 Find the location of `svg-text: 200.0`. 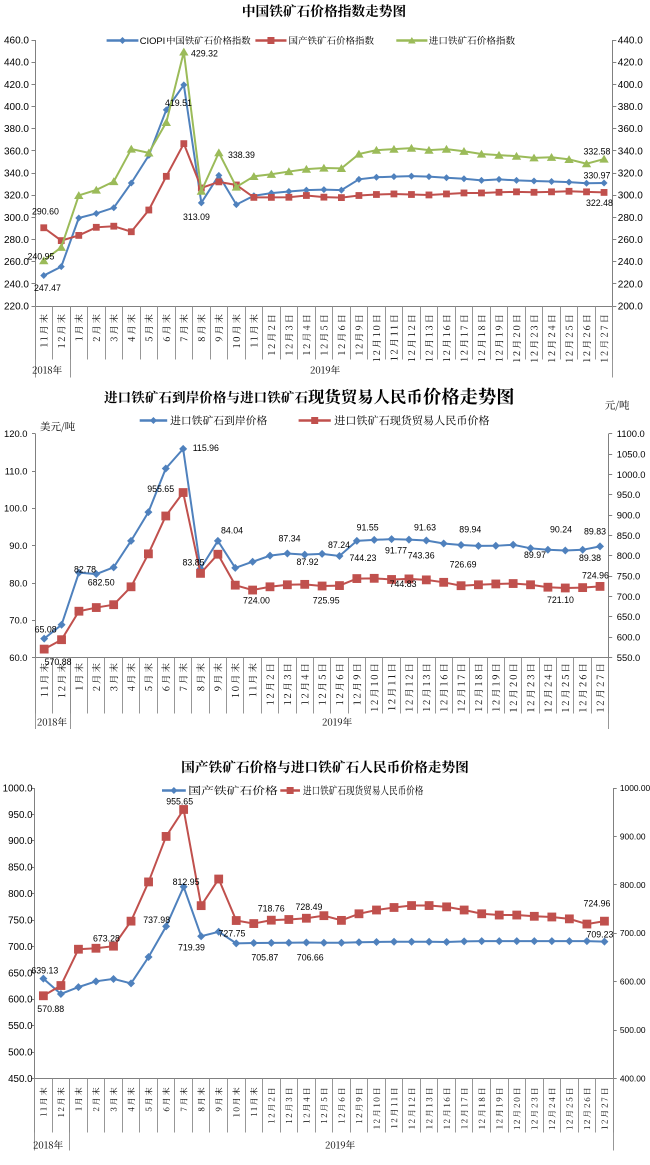

svg-text: 200.0 is located at coordinates (630, 307).